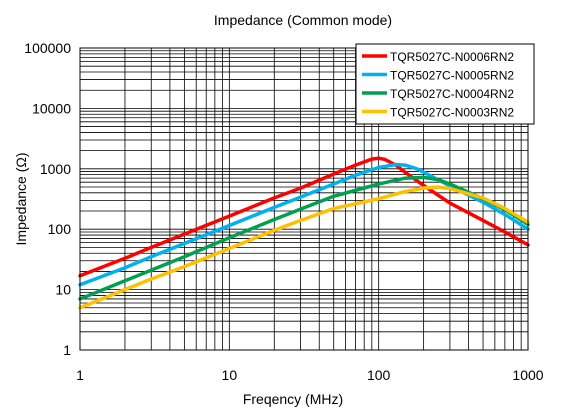 This screenshot has width=567, height=415. I want to click on y-tick-label: 100000, so click(47, 48).